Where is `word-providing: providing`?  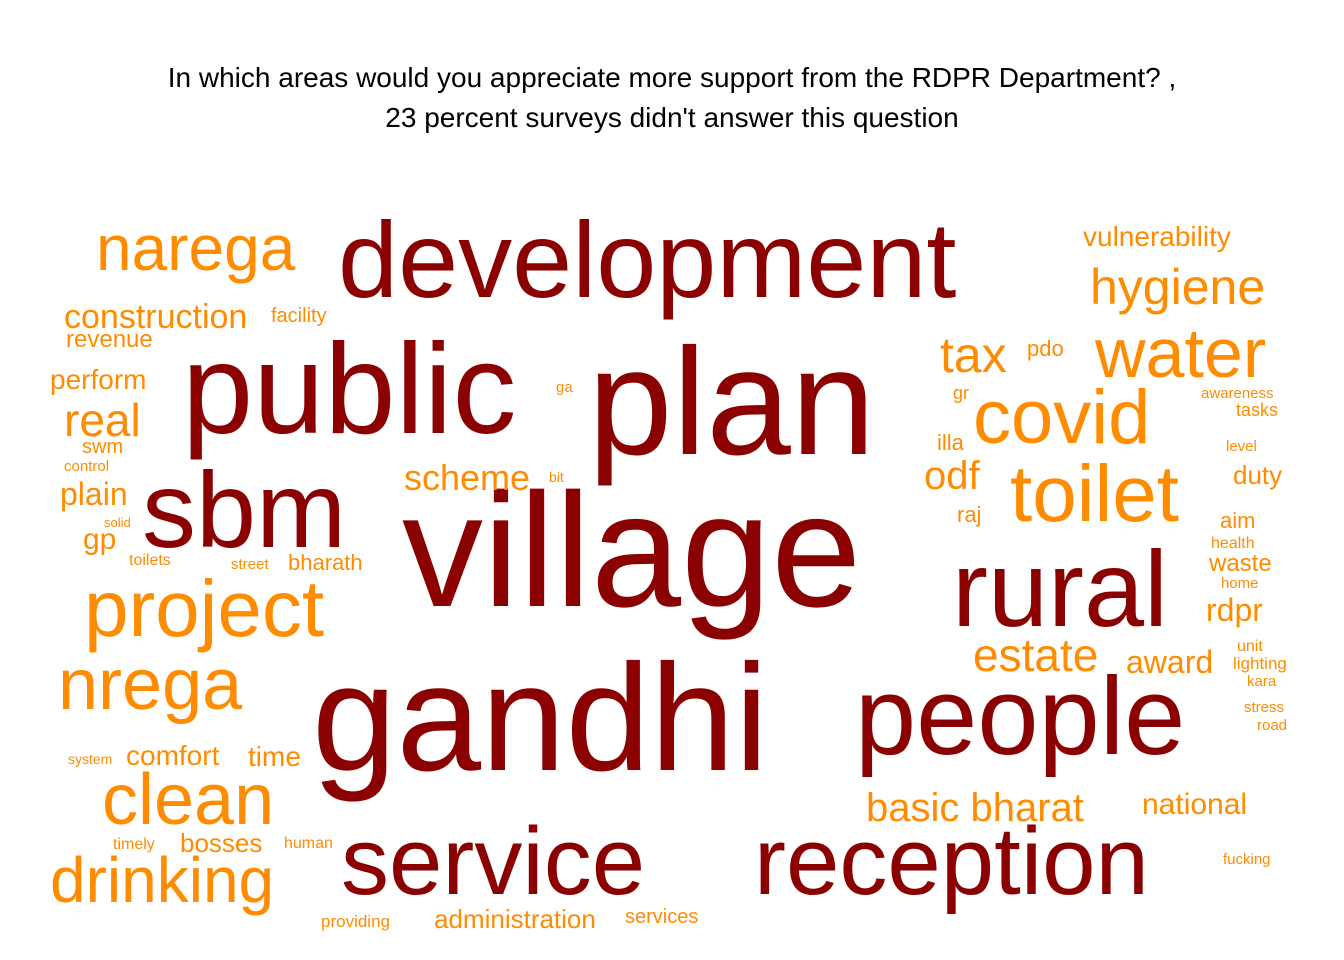
word-providing: providing is located at coordinates (355, 921).